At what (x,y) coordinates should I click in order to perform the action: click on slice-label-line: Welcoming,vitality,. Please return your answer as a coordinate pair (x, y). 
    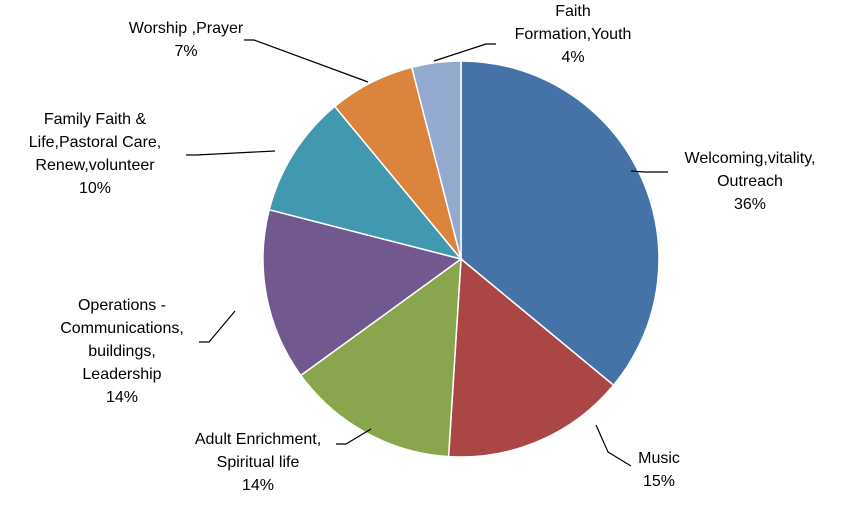
    Looking at the image, I should click on (750, 158).